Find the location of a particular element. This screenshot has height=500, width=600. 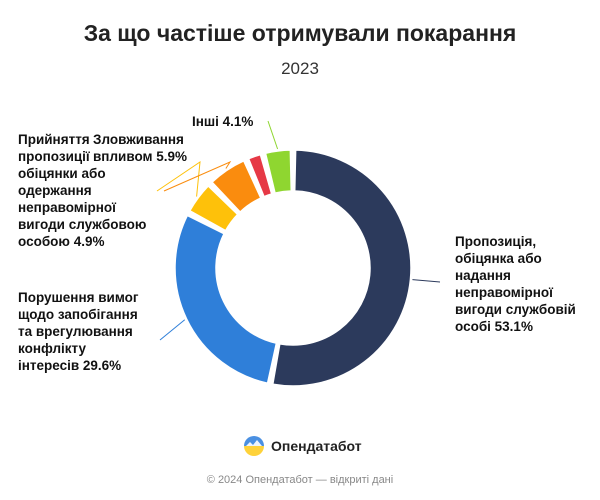

slice-conflict-of-interest is located at coordinates (226, 299).